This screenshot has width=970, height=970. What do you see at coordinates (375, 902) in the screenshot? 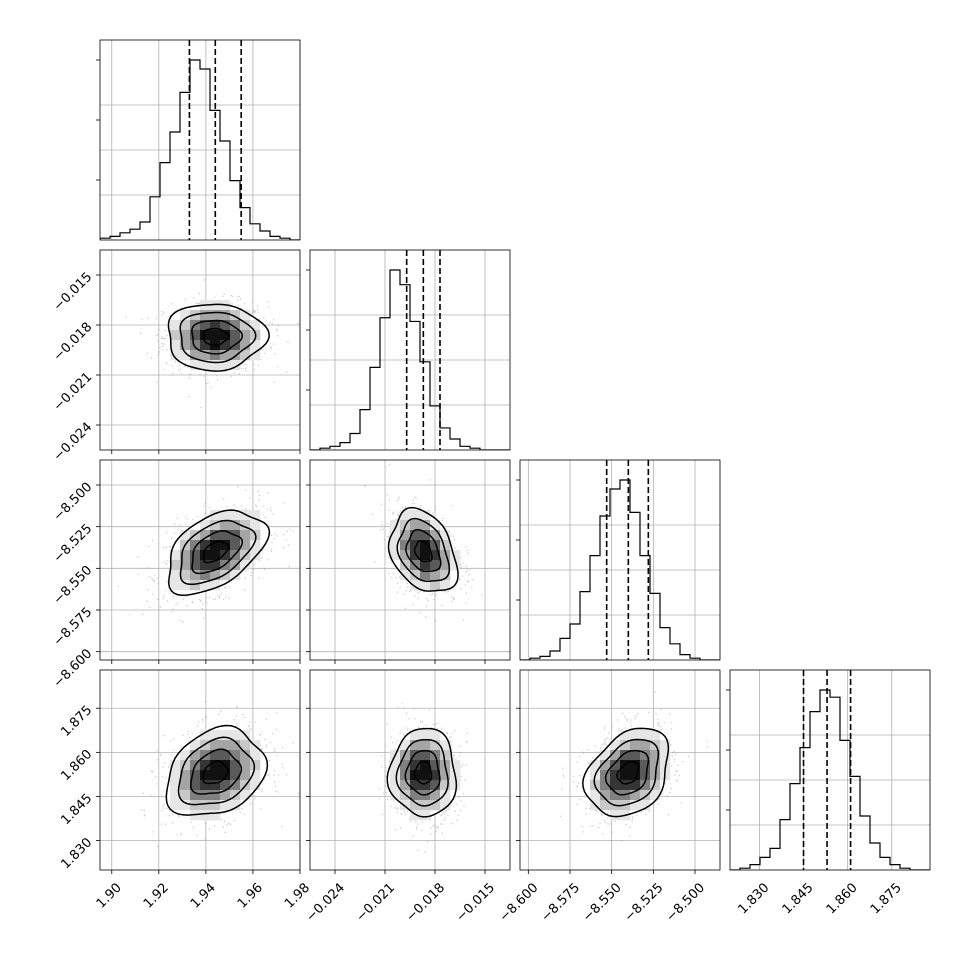
I see `x-tick-label-1-1: −0.021` at bounding box center [375, 902].